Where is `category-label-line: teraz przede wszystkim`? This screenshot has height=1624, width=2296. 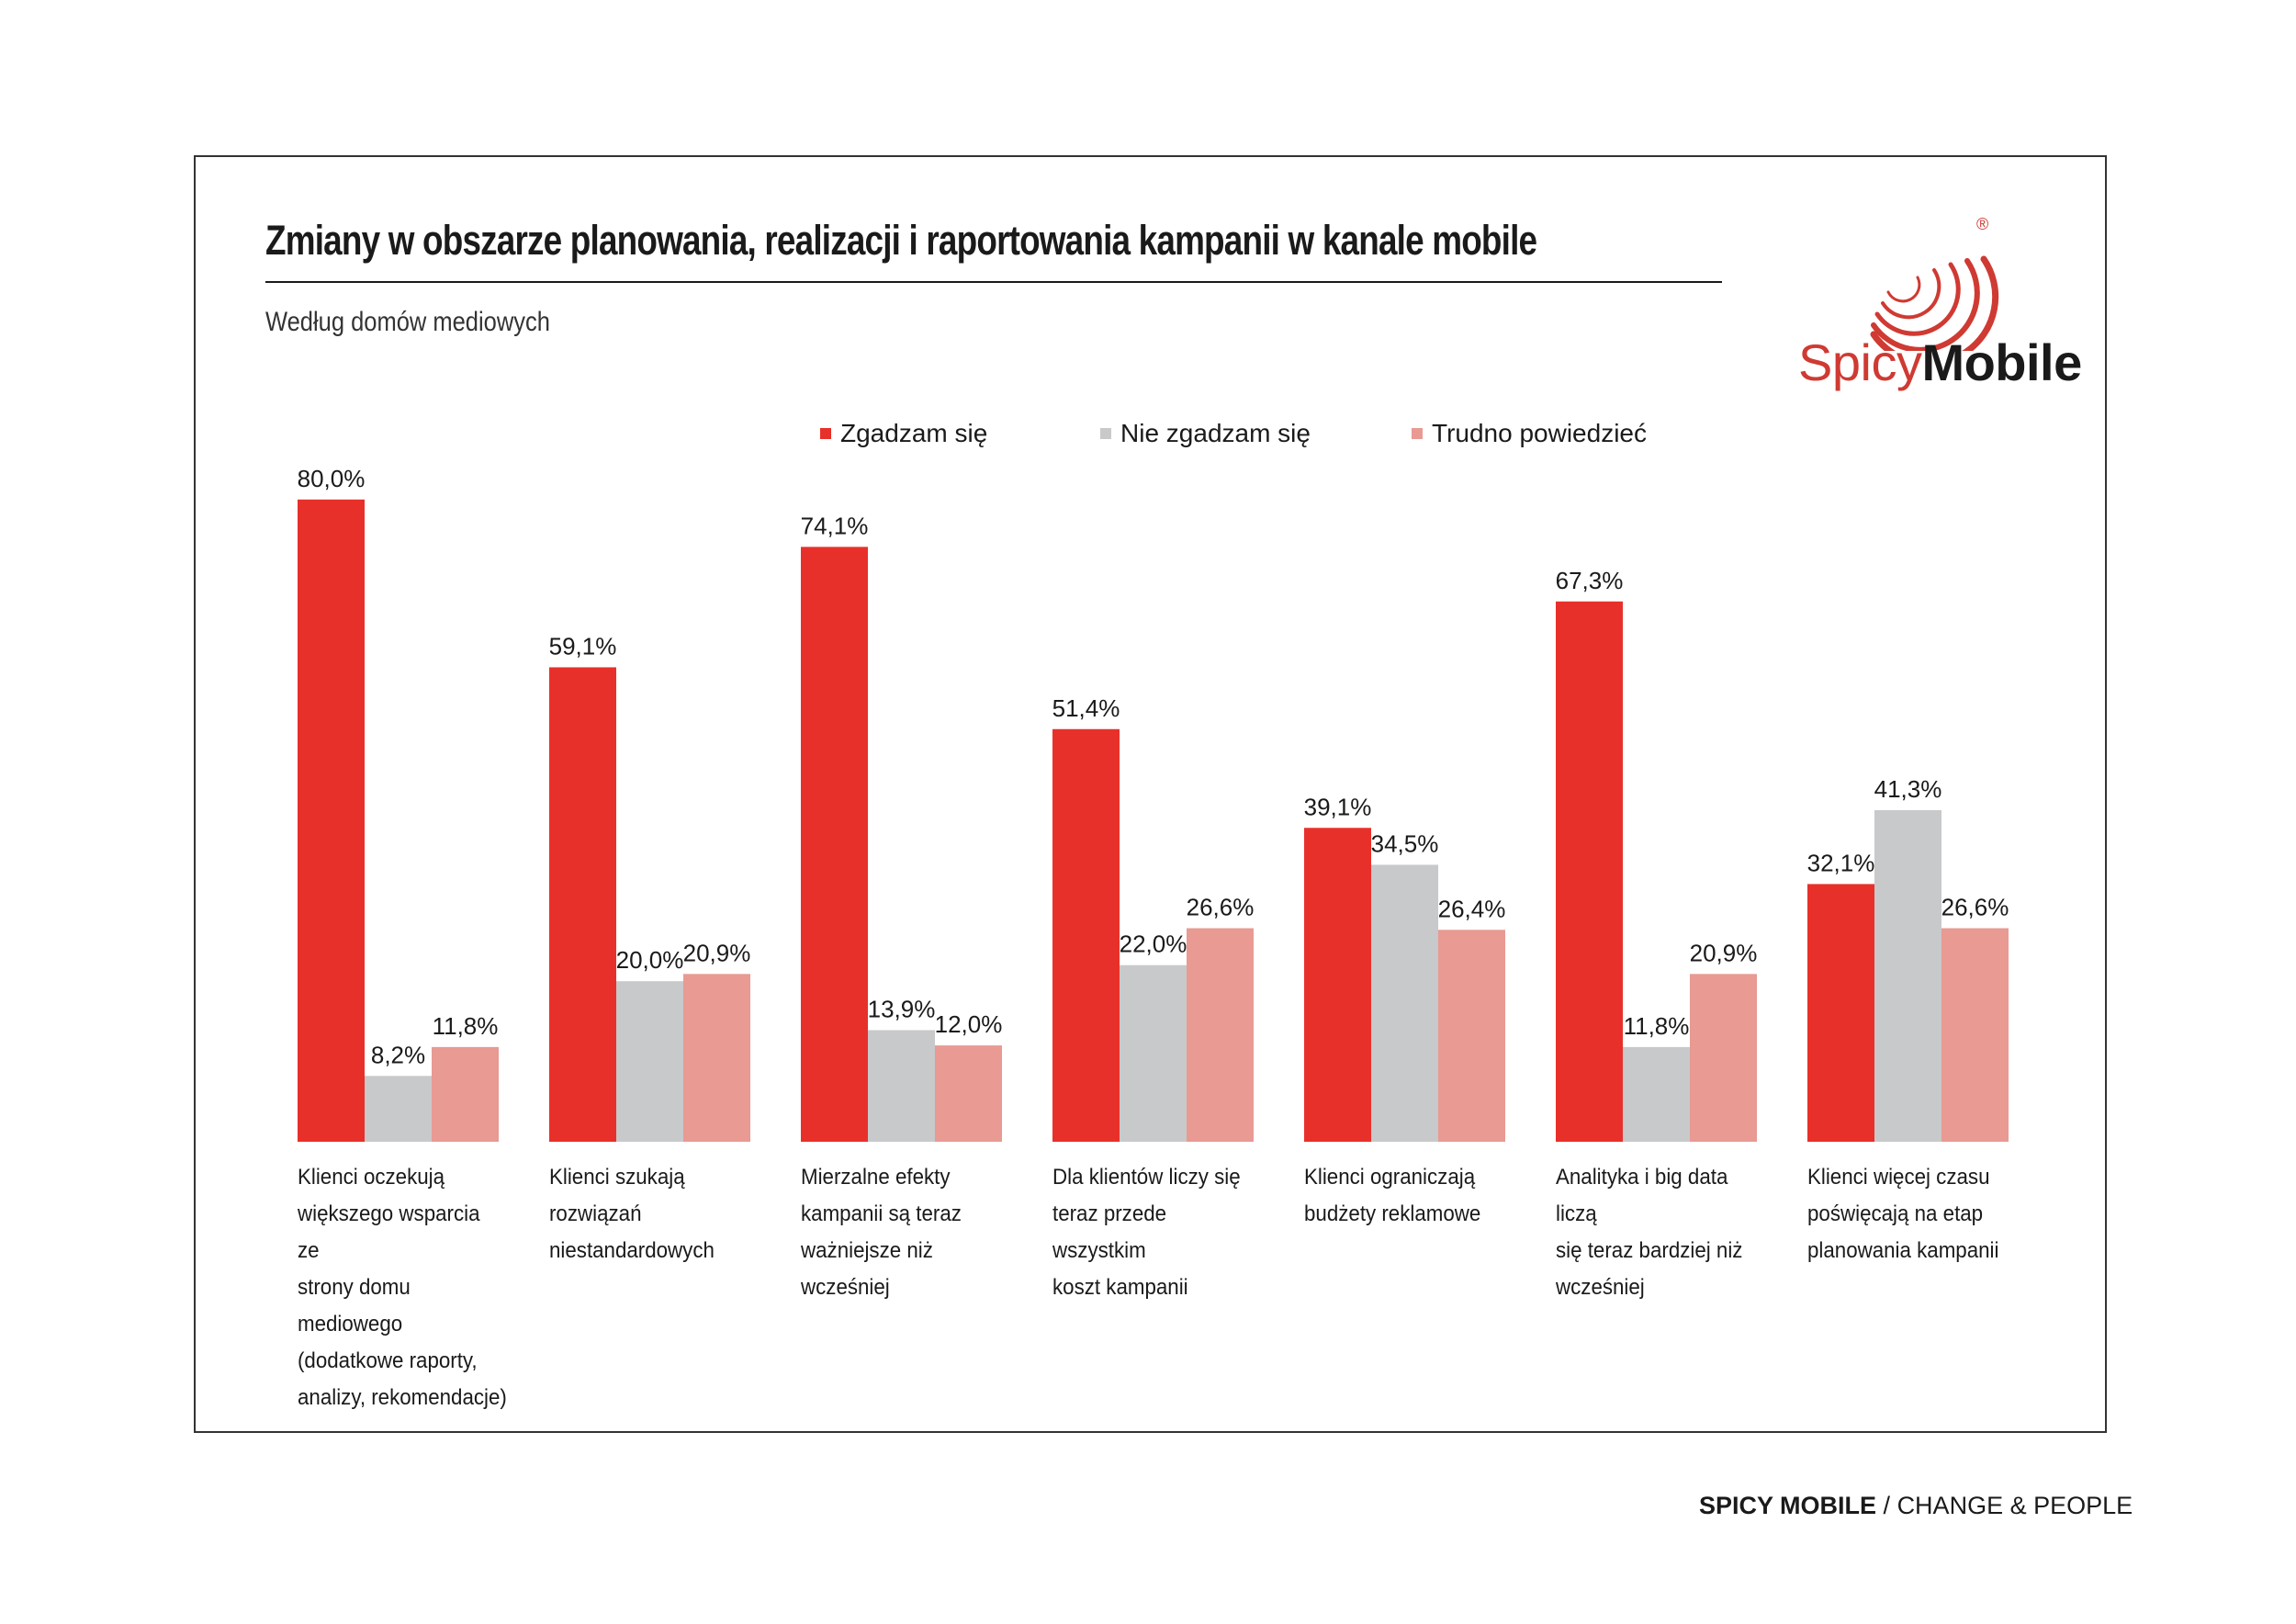 category-label-line: teraz przede wszystkim is located at coordinates (1110, 1232).